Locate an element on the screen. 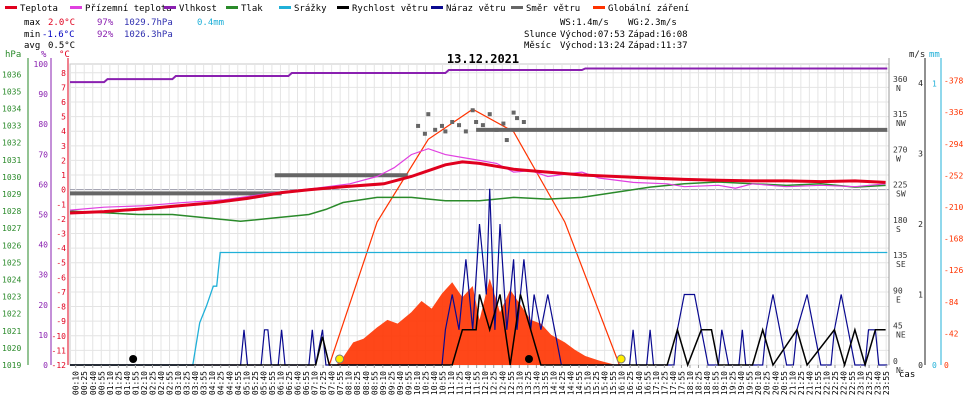 Image resolution: width=966 pixels, height=400 pixels. stat-avg-temp: 0.5°C is located at coordinates (61, 46).